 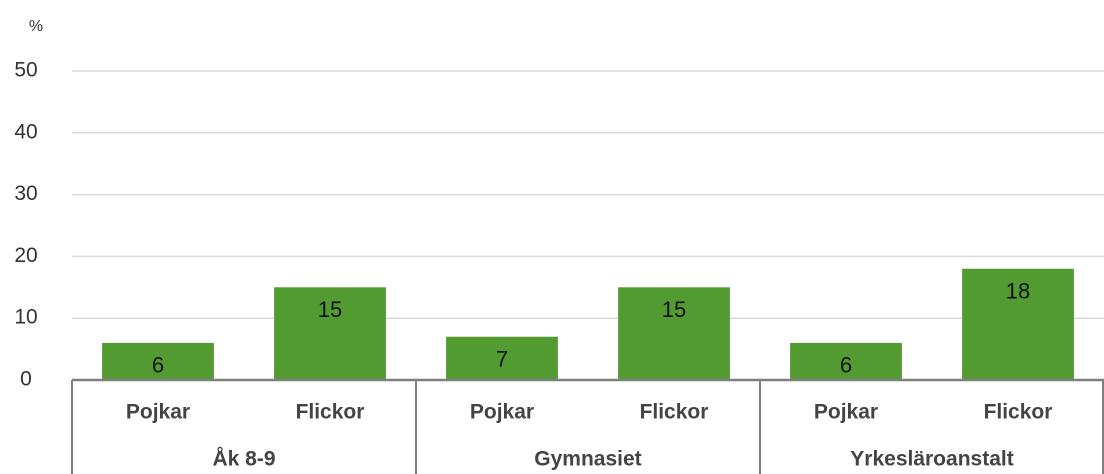 What do you see at coordinates (587, 459) in the screenshot?
I see `group-label: Gymnasiet` at bounding box center [587, 459].